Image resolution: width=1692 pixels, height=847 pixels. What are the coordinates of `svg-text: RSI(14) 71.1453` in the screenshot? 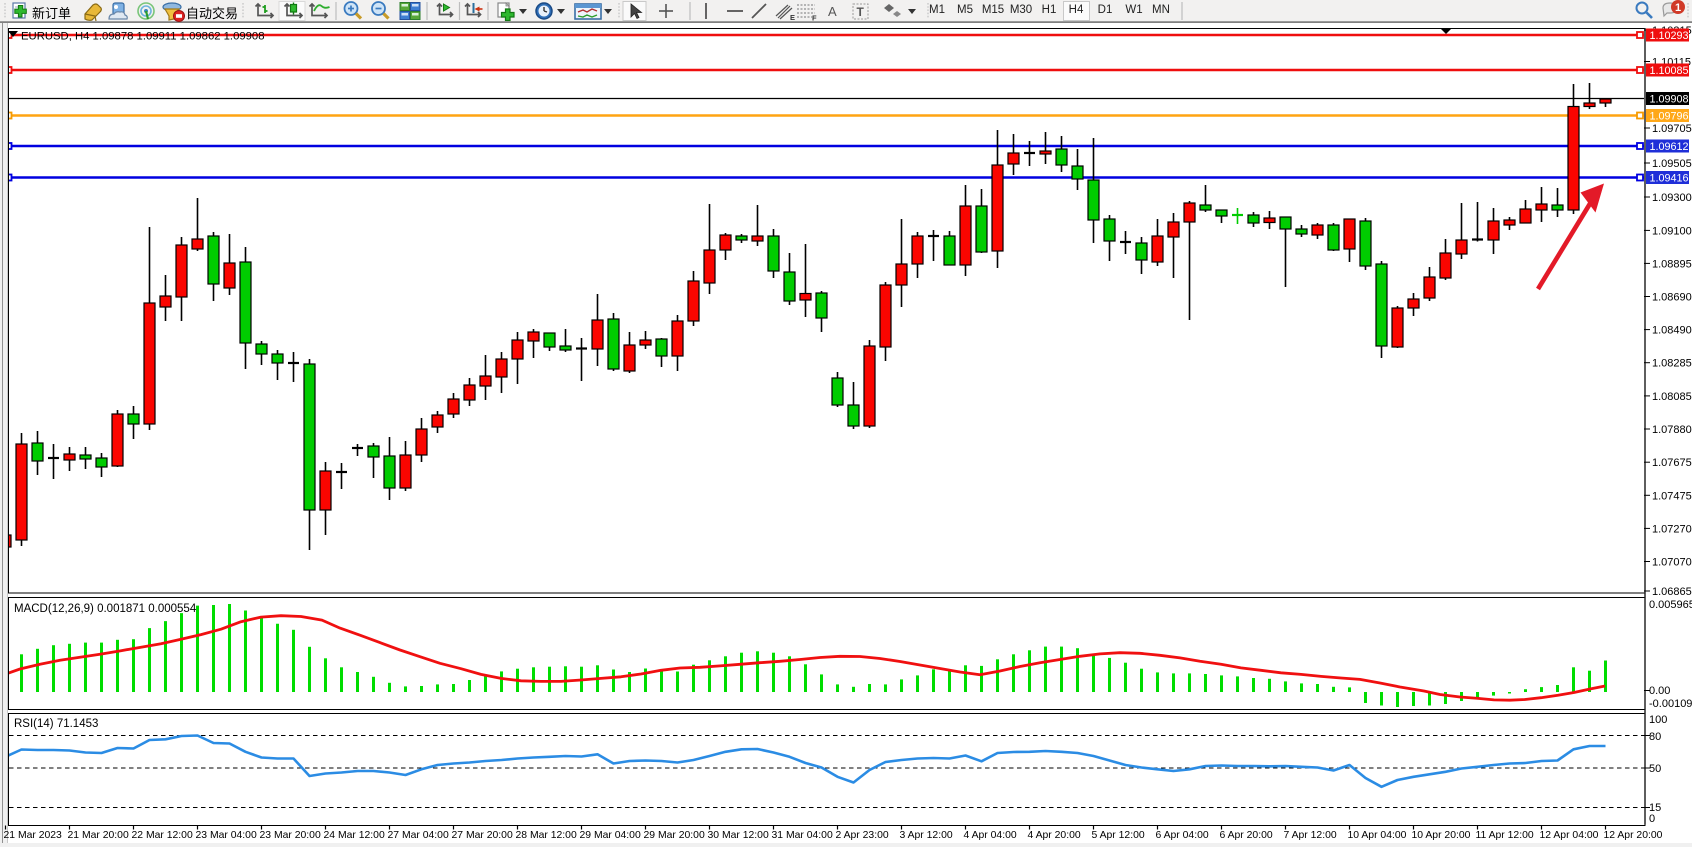 It's located at (56, 724).